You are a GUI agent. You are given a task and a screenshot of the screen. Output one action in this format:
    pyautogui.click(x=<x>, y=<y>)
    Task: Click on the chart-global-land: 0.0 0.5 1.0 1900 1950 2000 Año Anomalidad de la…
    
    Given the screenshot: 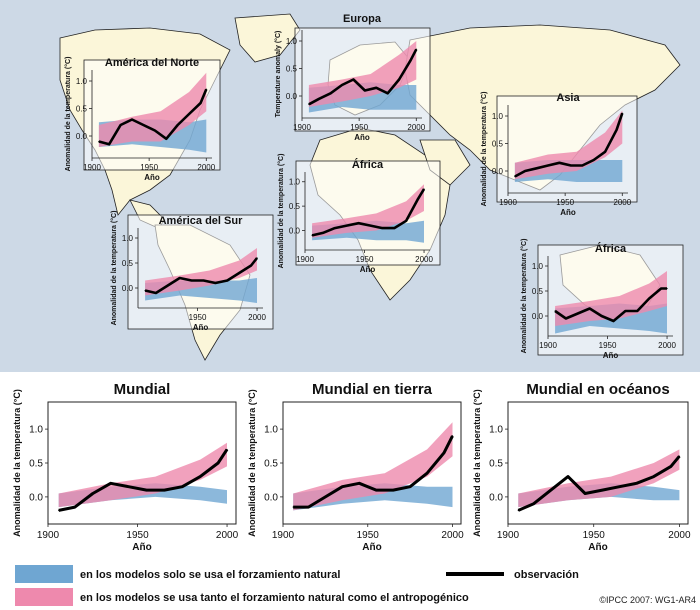 What is the action you would take?
    pyautogui.click(x=355, y=467)
    